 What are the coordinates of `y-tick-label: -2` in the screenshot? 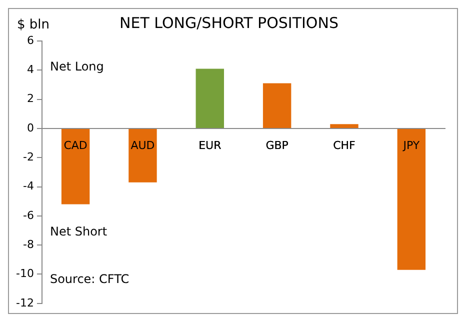 It's located at (28, 157).